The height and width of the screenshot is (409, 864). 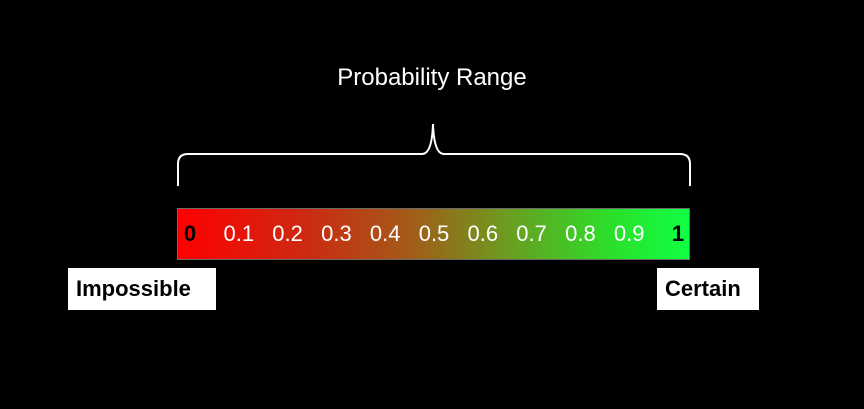 What do you see at coordinates (483, 233) in the screenshot?
I see `tick-label: 0.6` at bounding box center [483, 233].